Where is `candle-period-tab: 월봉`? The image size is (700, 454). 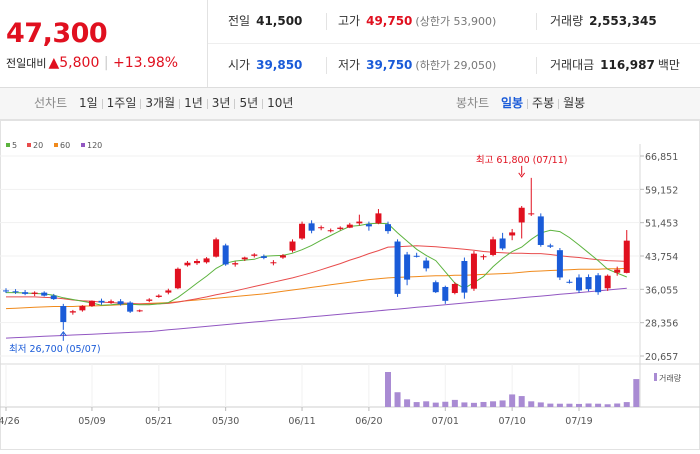
candle-period-tab: 월봉 is located at coordinates (574, 103).